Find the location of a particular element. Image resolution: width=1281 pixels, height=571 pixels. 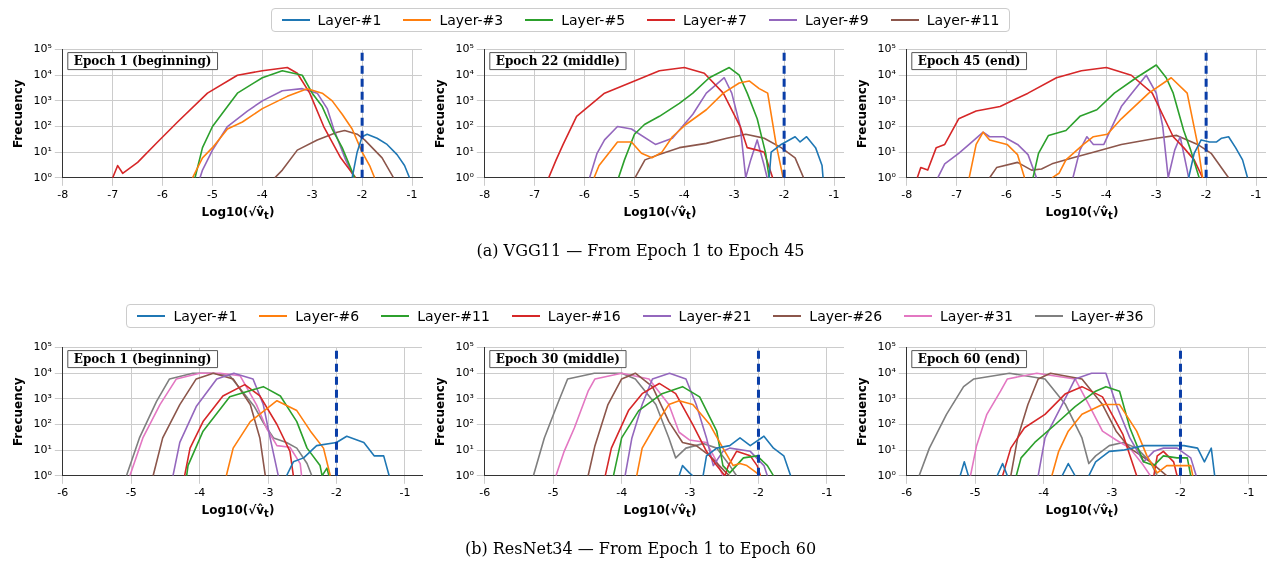

chart-title: Epoch 22 (middle) is located at coordinates (558, 60).